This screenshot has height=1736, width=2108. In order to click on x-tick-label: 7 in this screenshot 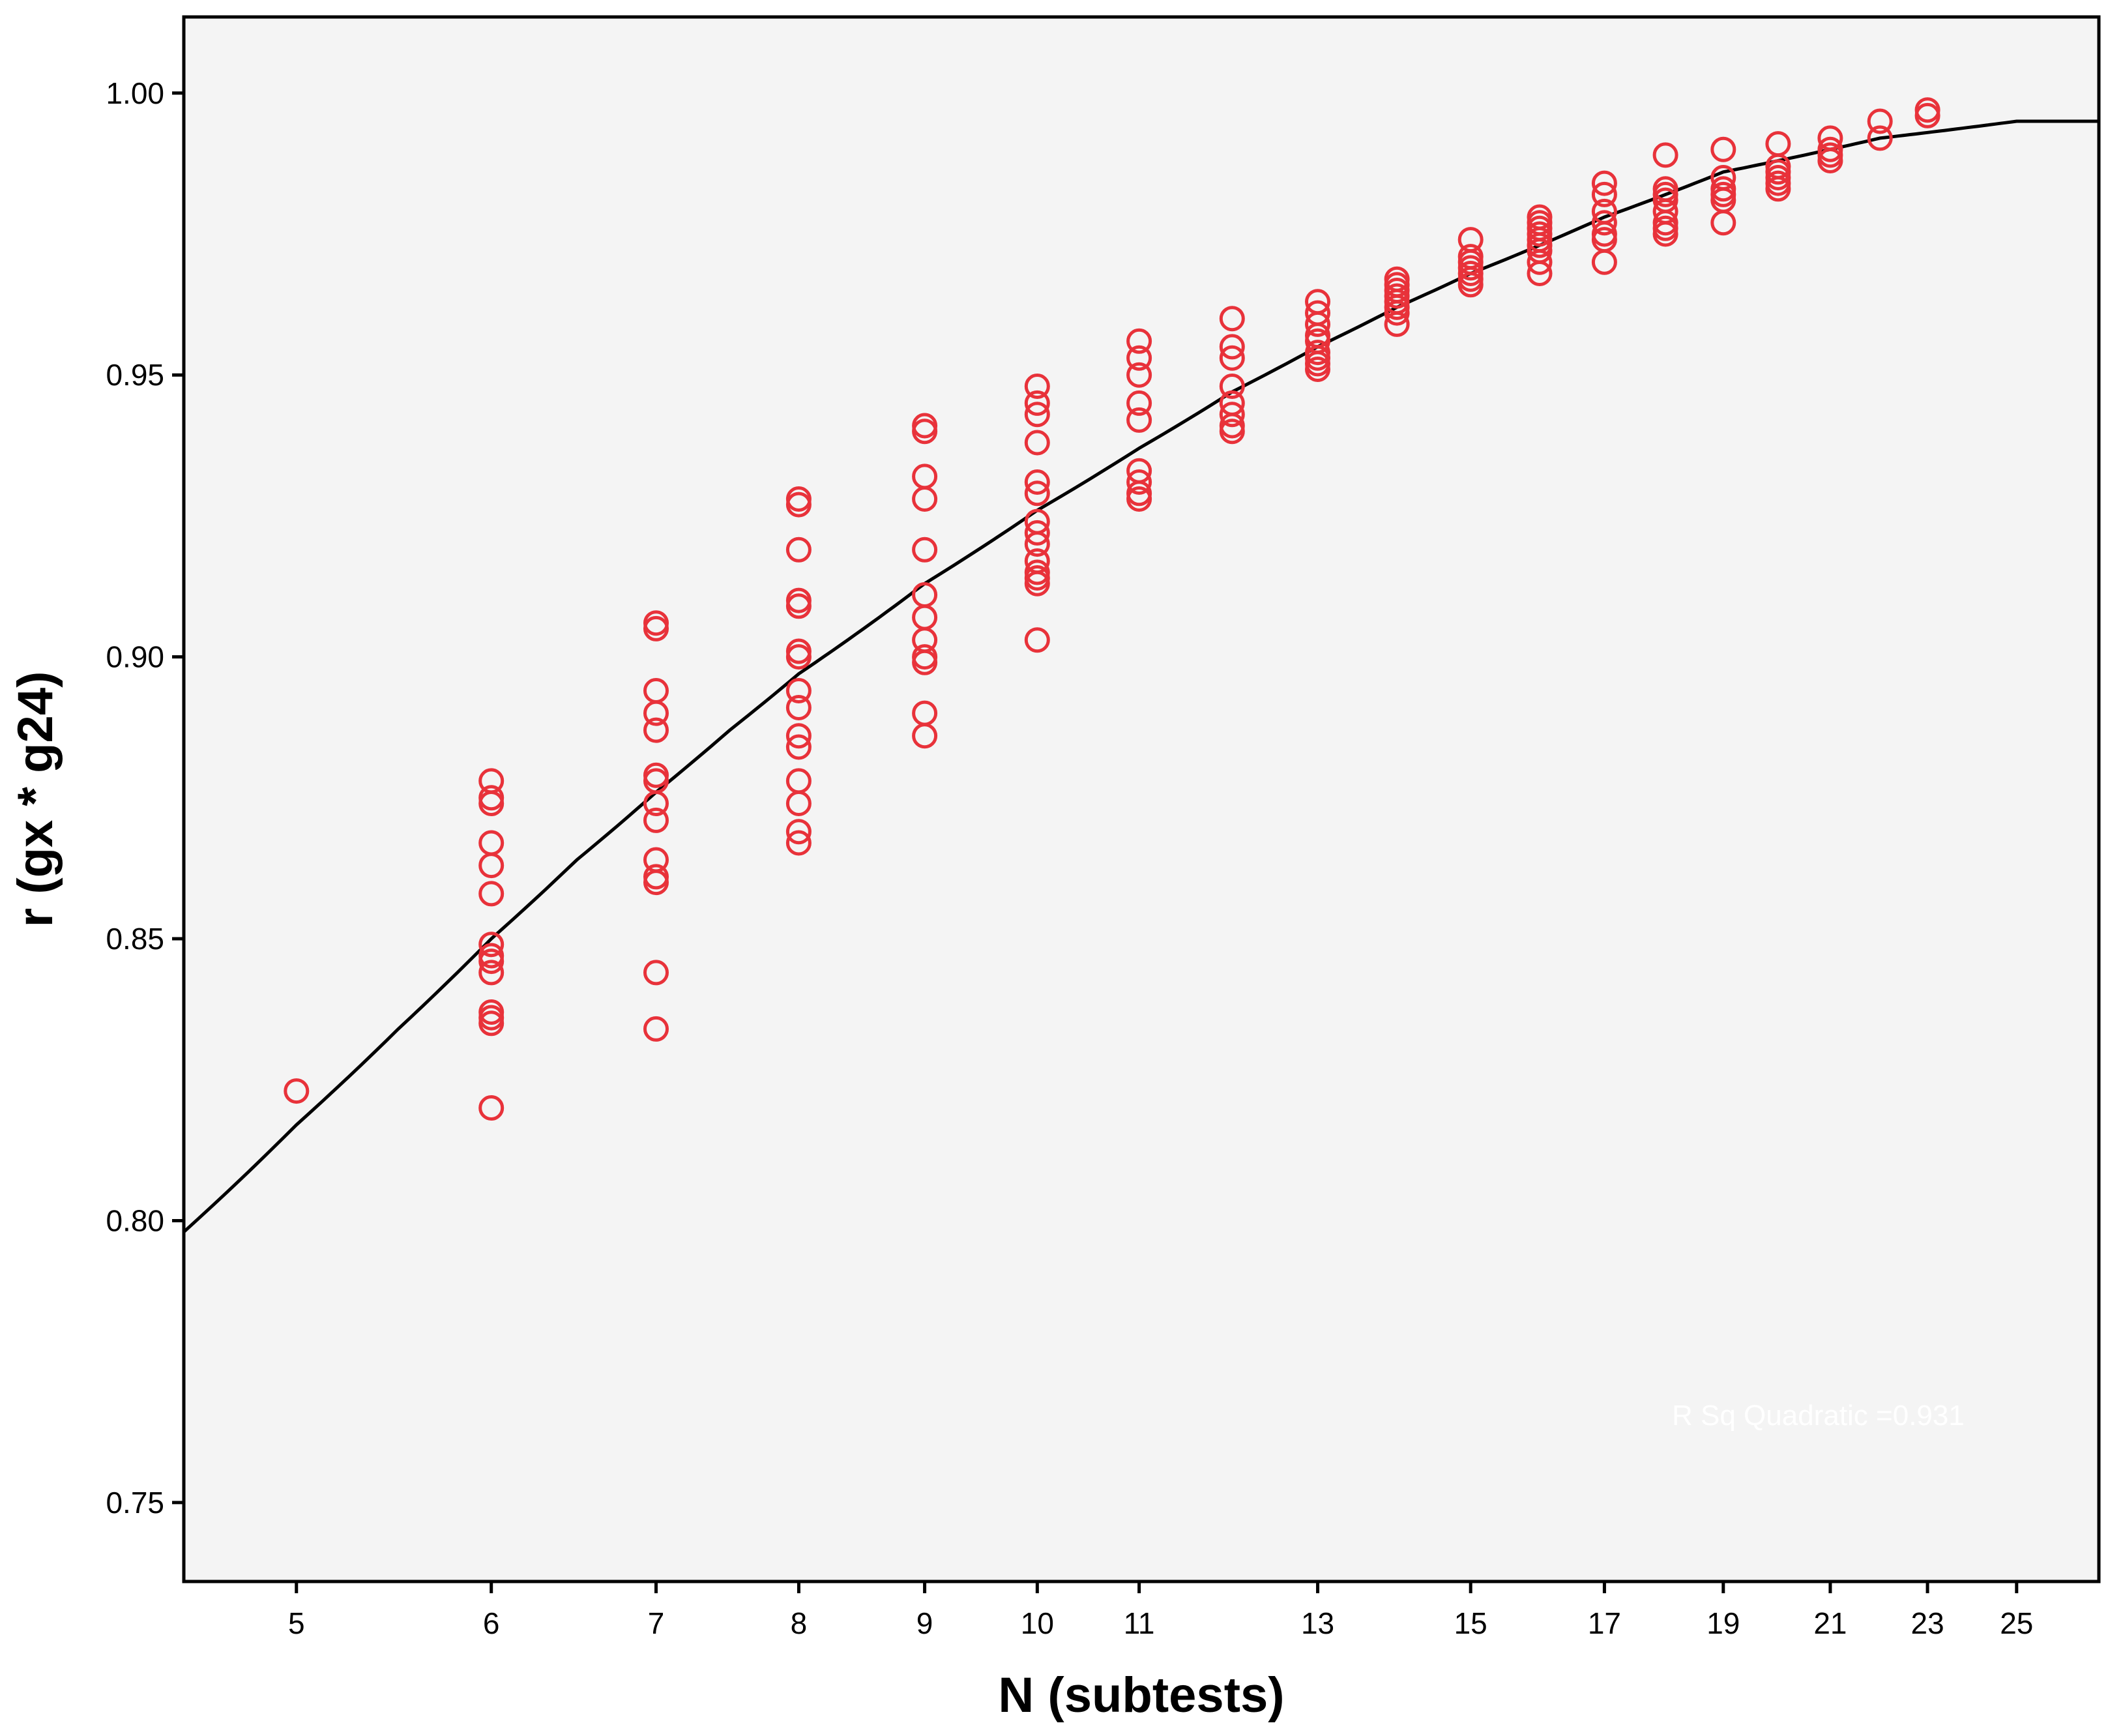, I will do `click(657, 1623)`.